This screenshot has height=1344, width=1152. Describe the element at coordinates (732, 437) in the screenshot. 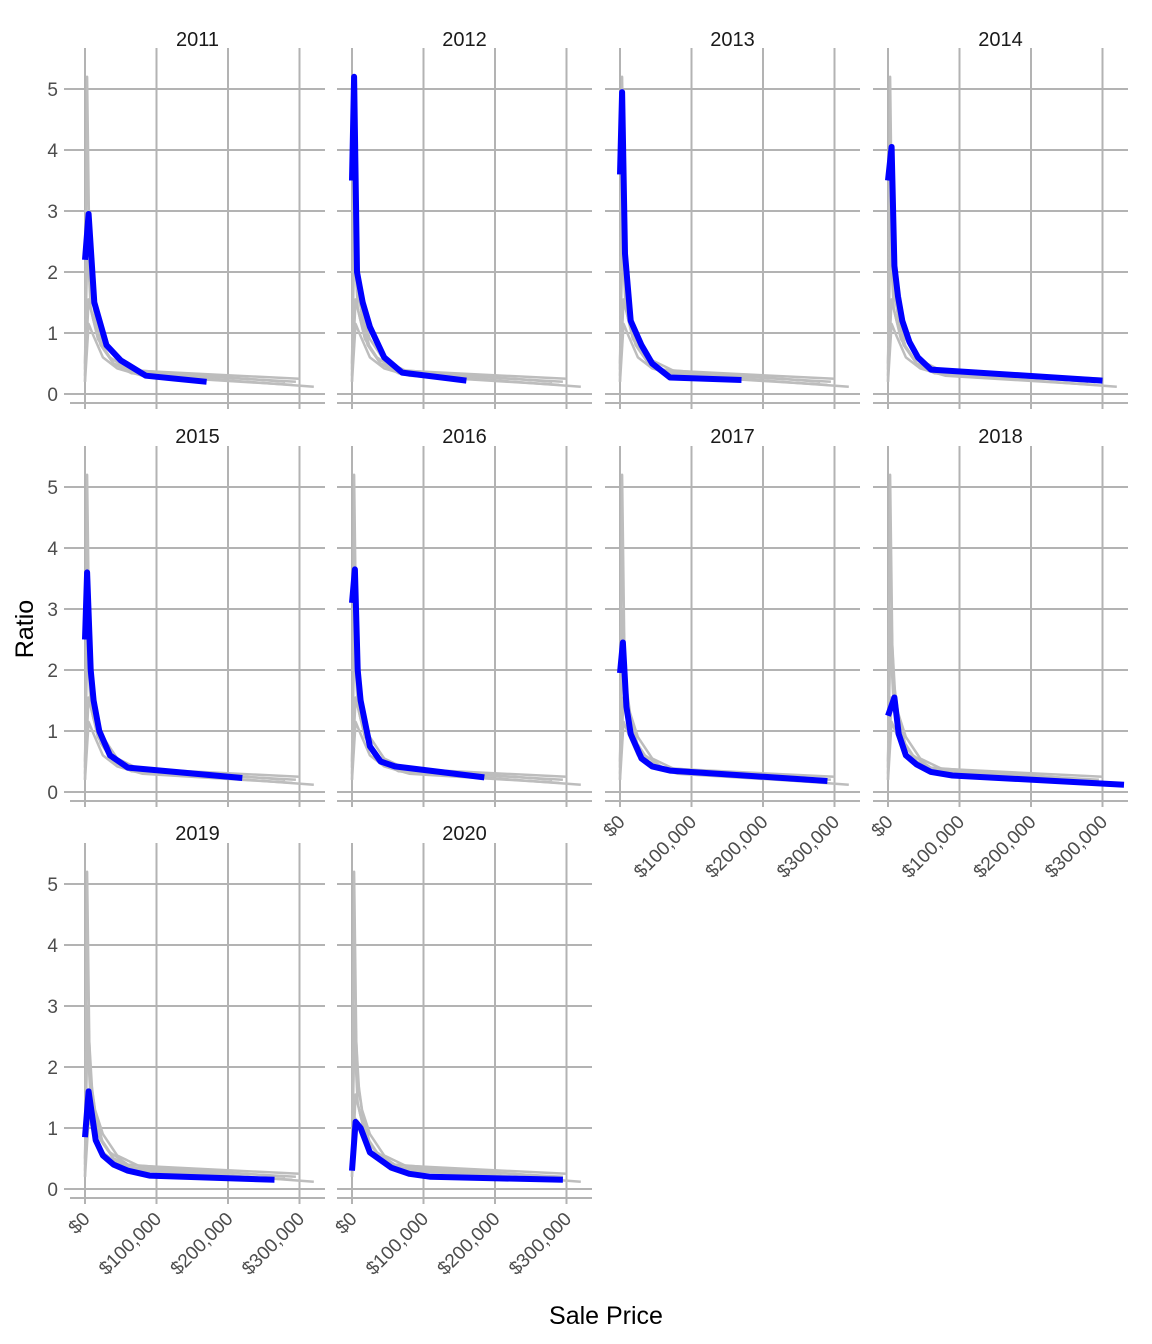

I see `facet-title: 2017` at that location.